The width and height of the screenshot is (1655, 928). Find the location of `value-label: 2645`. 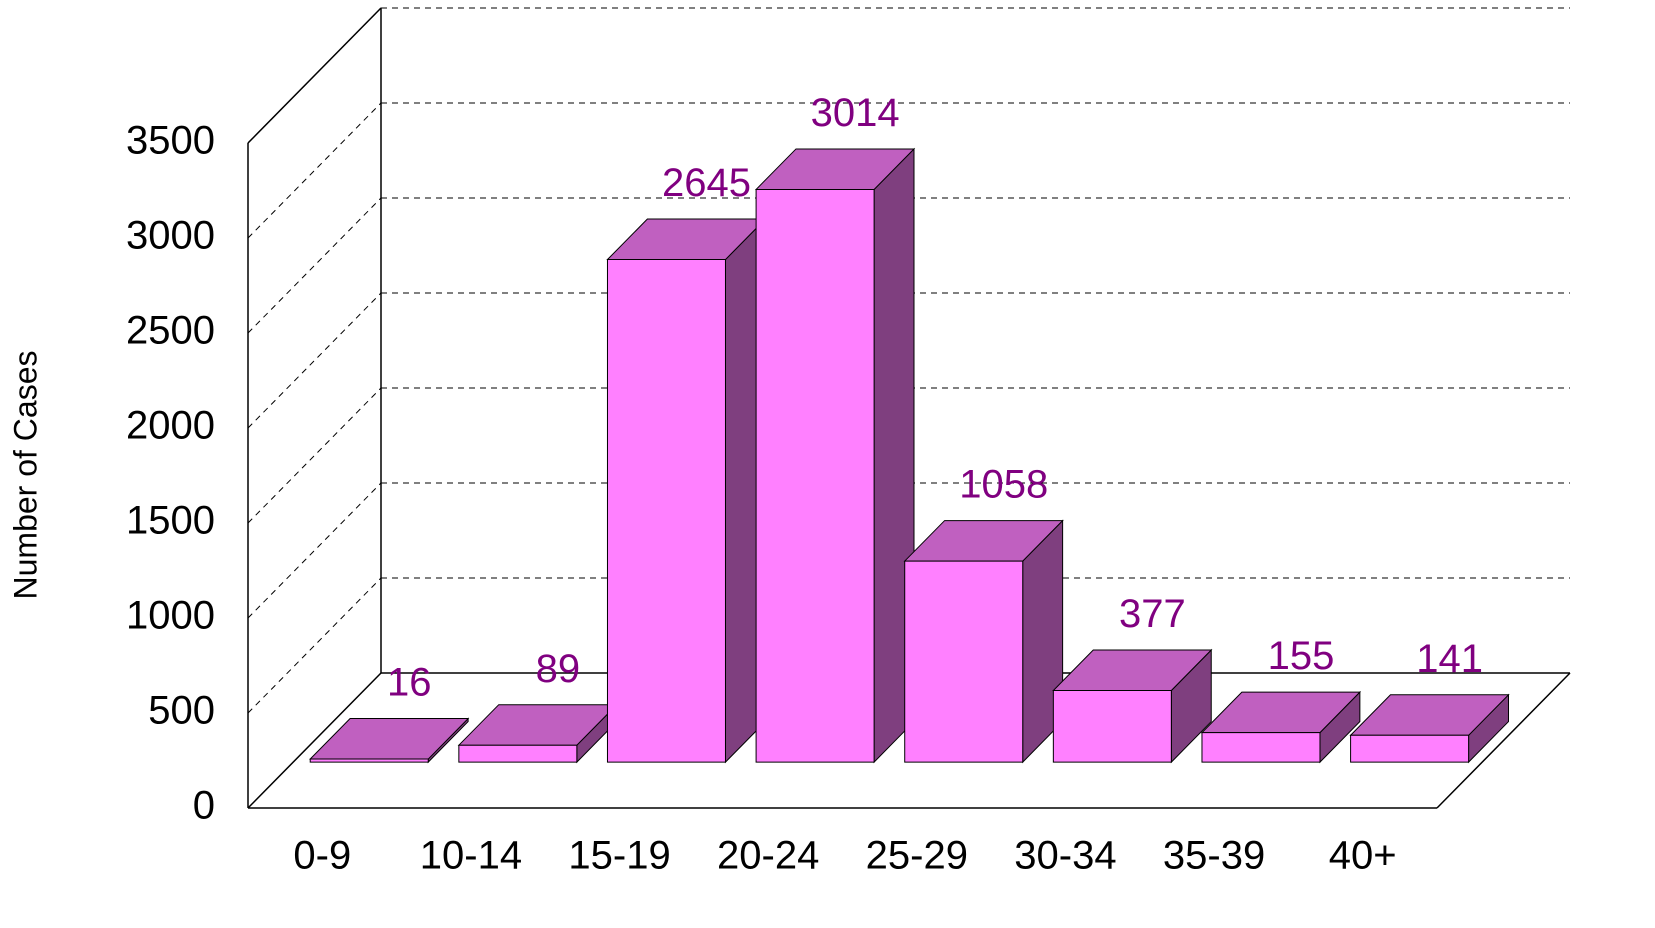

value-label: 2645 is located at coordinates (706, 183).